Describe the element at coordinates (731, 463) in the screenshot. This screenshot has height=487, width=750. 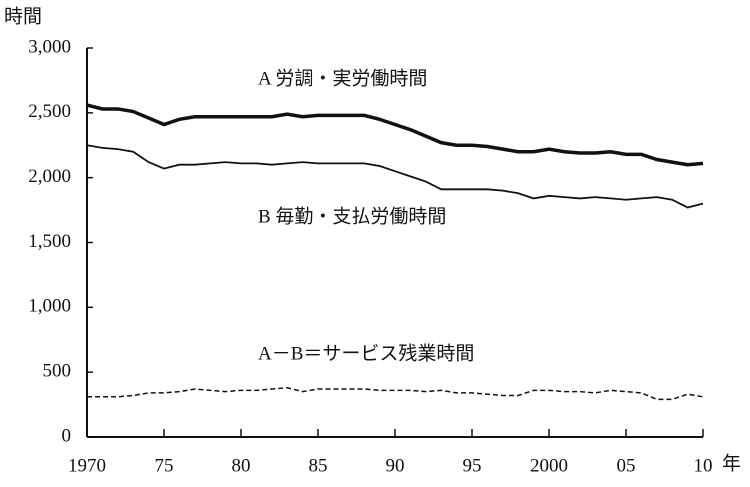
I see `x-axis-label: 年` at that location.